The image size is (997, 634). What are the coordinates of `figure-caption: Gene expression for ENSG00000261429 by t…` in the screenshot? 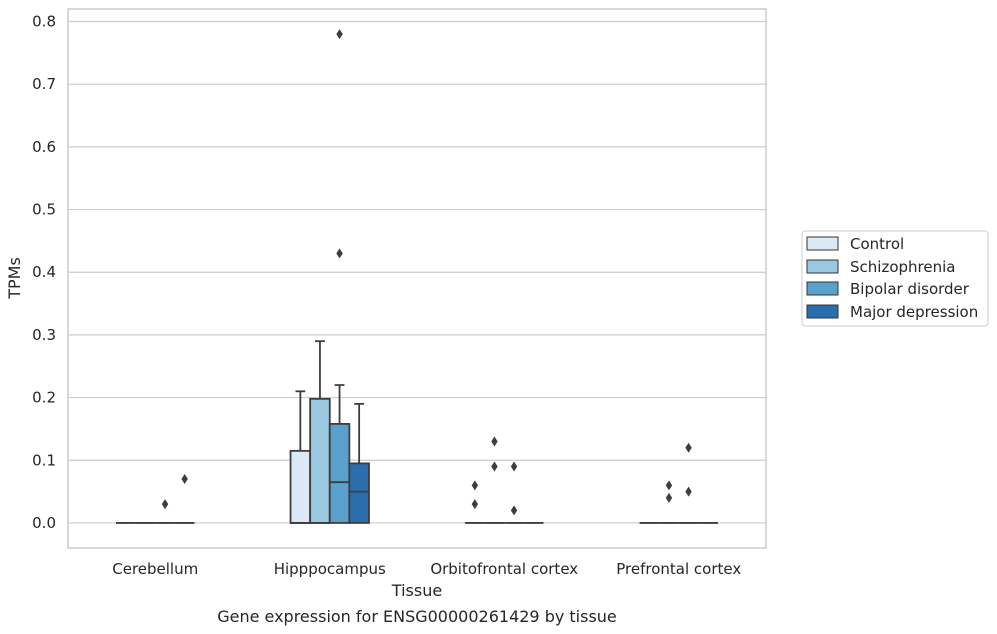 It's located at (417, 616).